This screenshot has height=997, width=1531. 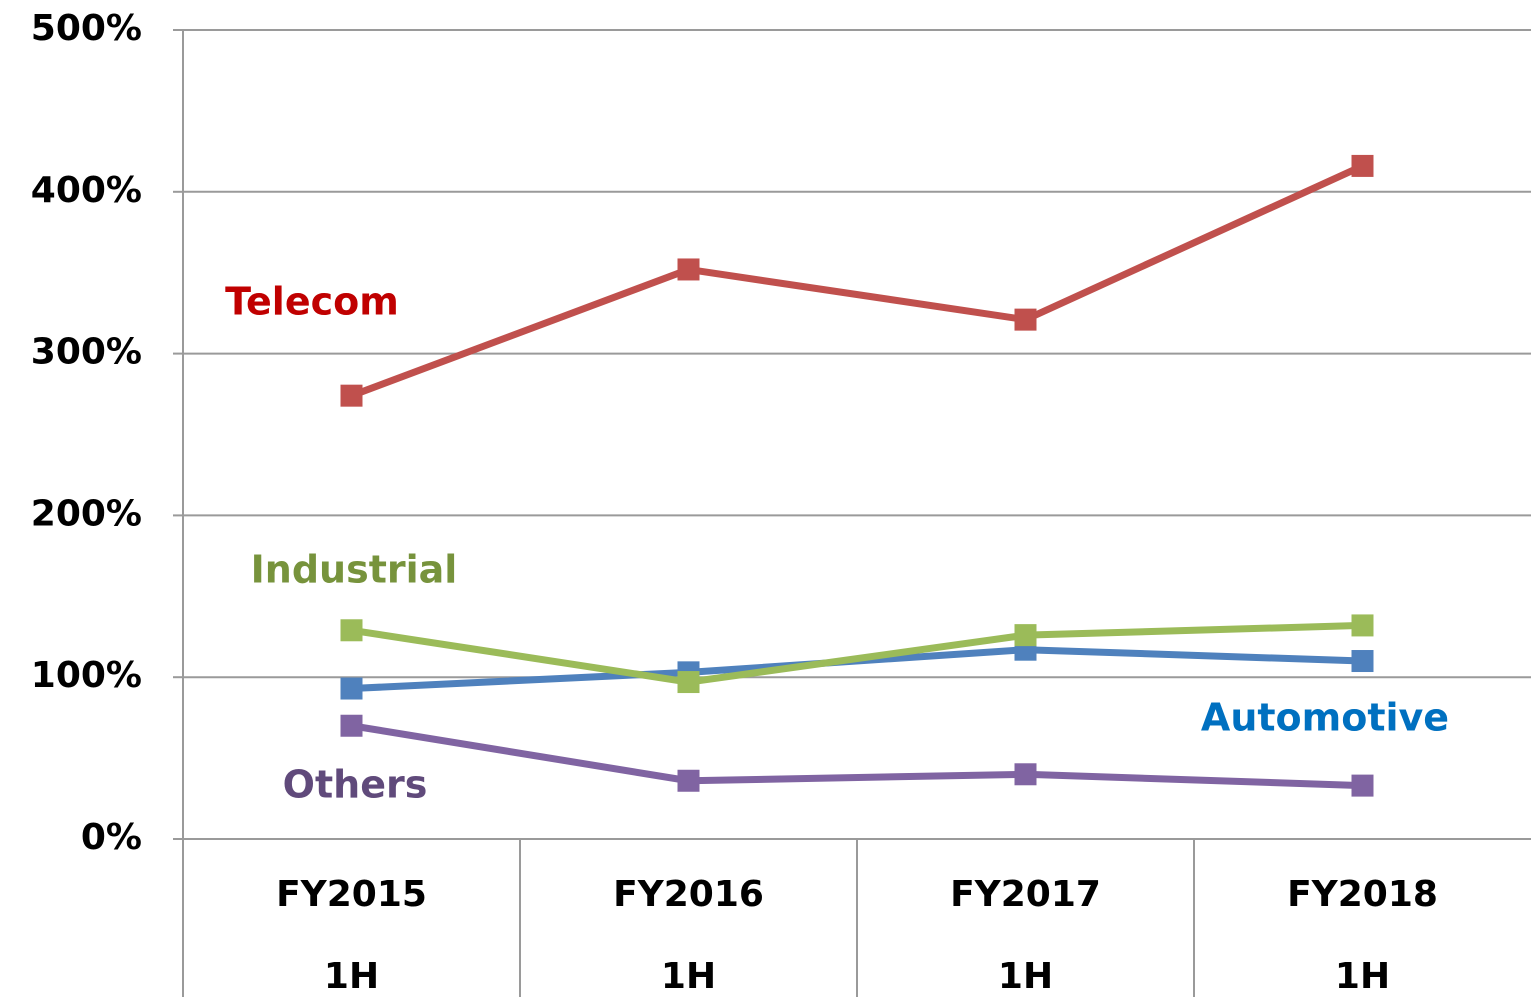 I want to click on x-tick-label: FY2015, so click(x=351, y=894).